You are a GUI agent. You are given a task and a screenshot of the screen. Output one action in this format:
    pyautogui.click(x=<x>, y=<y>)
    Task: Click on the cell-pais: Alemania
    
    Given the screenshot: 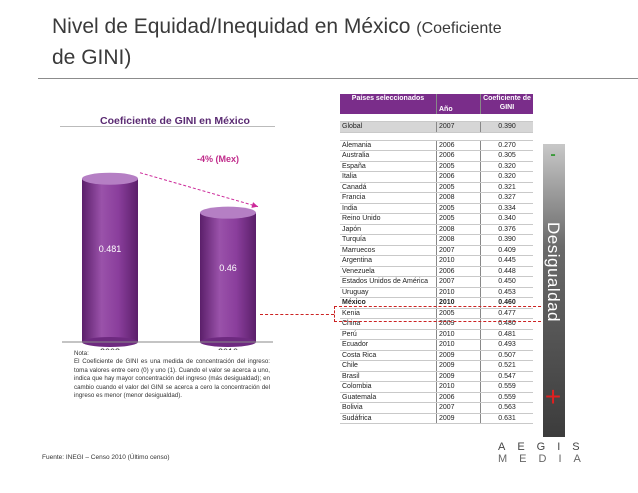 What is the action you would take?
    pyautogui.click(x=388, y=145)
    